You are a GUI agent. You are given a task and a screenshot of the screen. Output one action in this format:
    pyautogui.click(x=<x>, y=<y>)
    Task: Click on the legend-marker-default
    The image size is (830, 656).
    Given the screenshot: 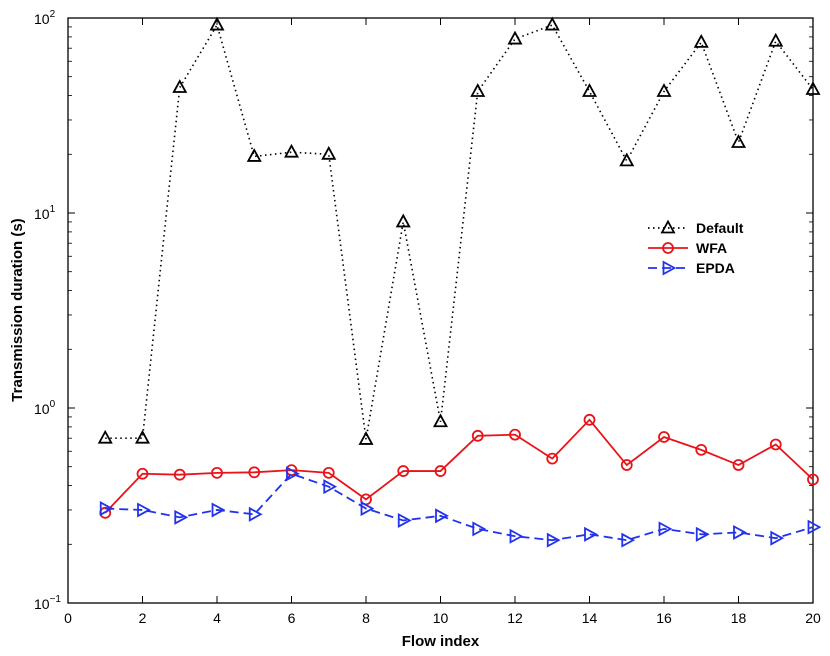 What is the action you would take?
    pyautogui.click(x=668, y=226)
    